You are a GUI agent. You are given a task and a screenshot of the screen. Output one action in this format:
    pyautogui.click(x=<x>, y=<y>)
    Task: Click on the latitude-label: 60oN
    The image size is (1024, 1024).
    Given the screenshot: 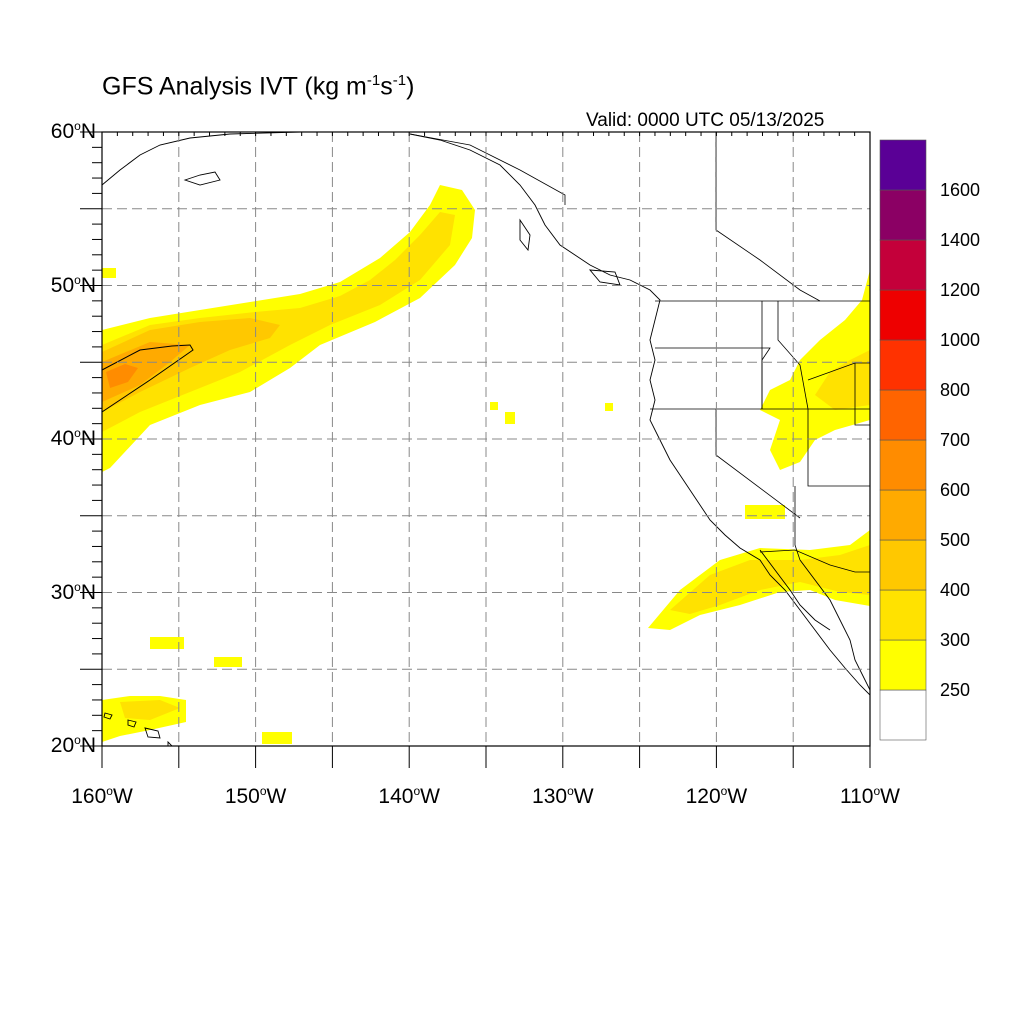 What is the action you would take?
    pyautogui.click(x=73, y=131)
    